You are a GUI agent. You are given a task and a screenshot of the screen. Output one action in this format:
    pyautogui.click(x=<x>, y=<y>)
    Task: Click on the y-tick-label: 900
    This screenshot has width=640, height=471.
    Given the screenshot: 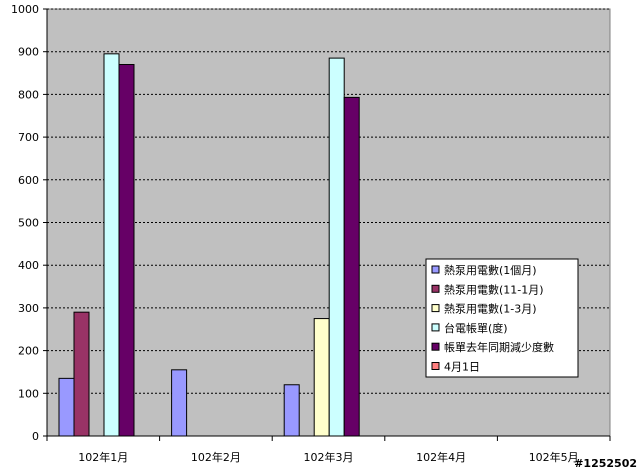 What is the action you would take?
    pyautogui.click(x=28, y=52)
    